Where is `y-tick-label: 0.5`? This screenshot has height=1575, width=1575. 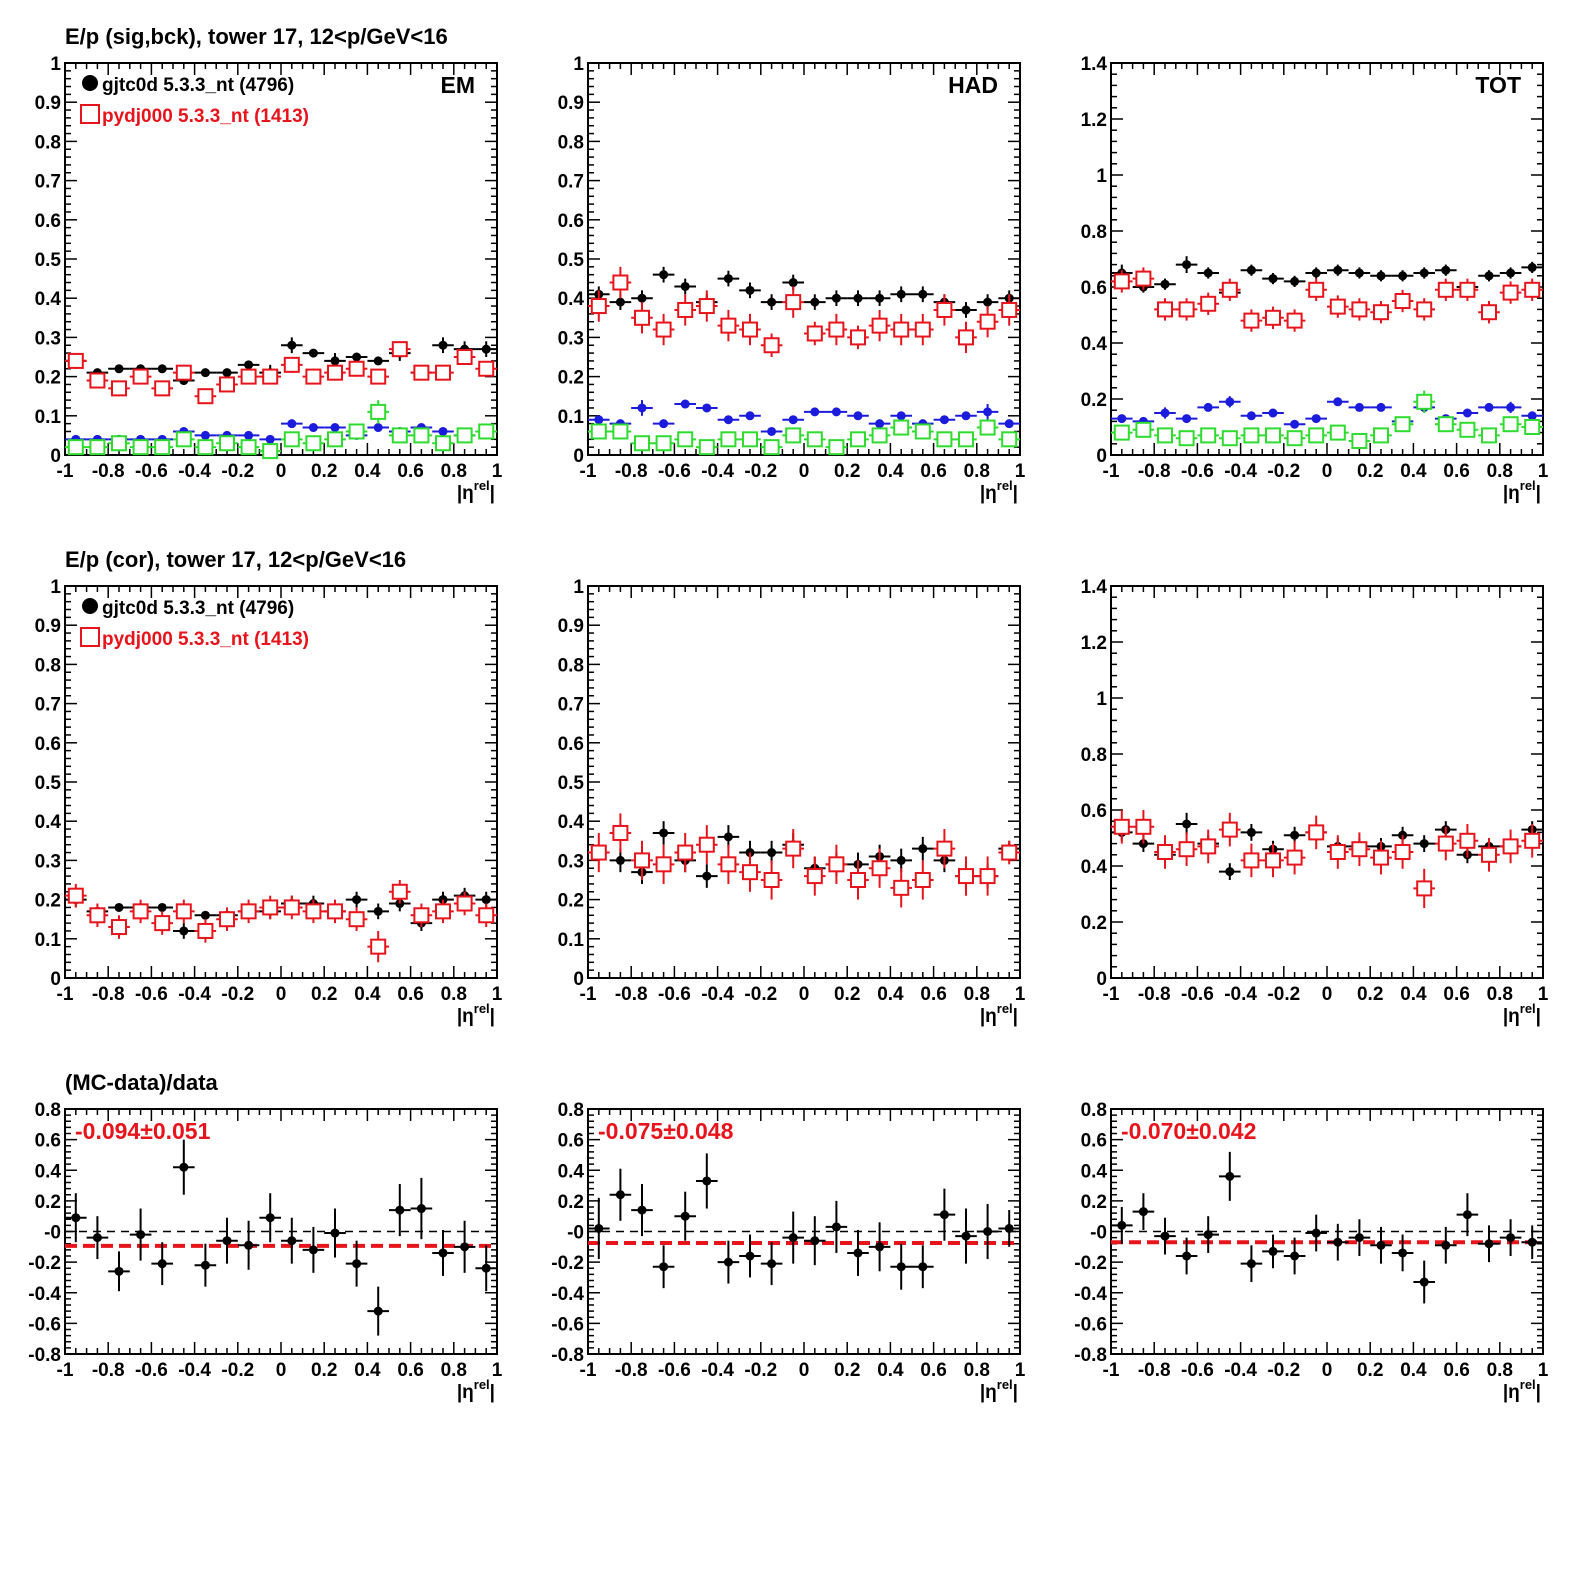
y-tick-label: 0.5 is located at coordinates (571, 260).